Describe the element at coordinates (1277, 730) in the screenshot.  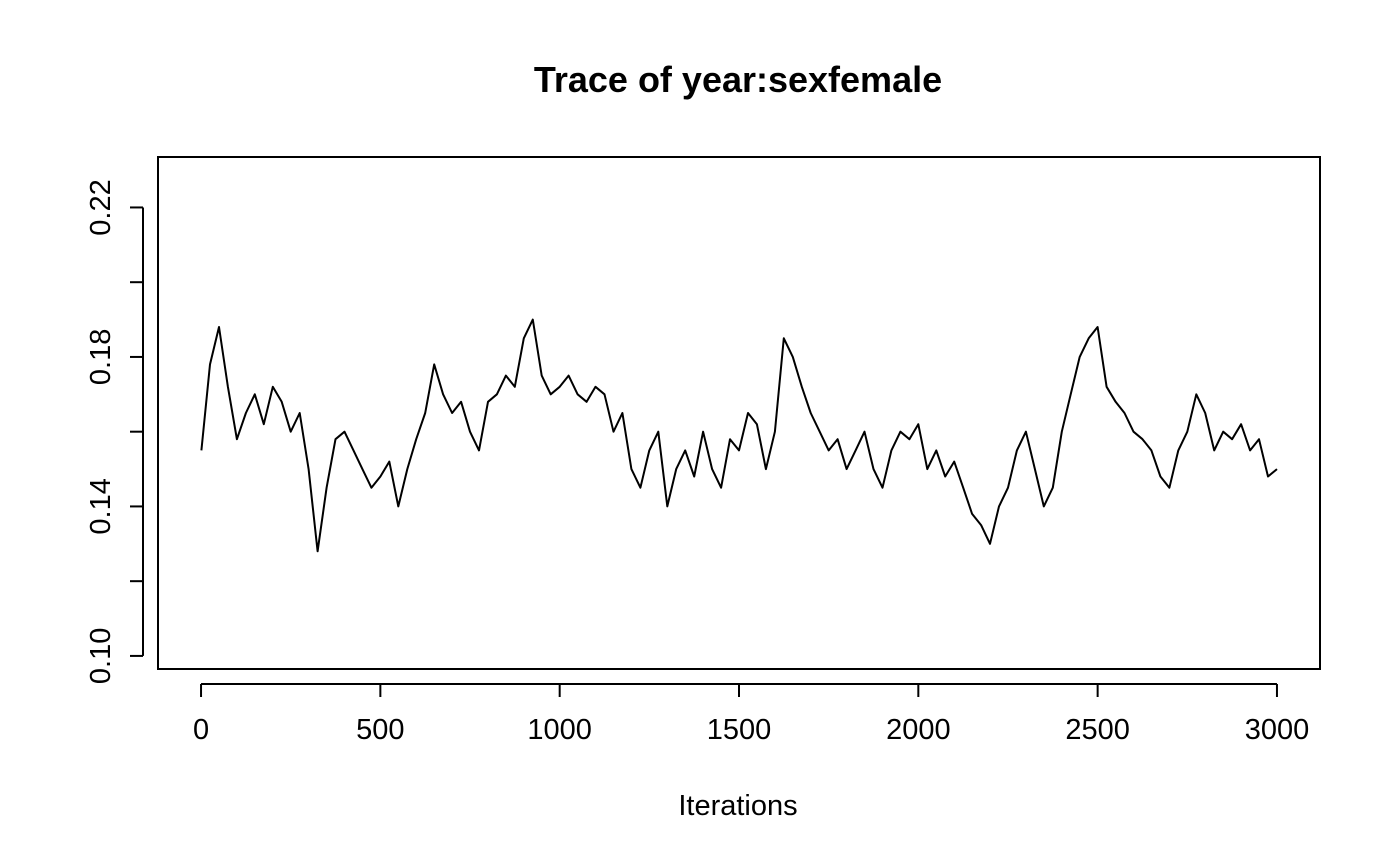
I see `x-tick-label: 3000` at that location.